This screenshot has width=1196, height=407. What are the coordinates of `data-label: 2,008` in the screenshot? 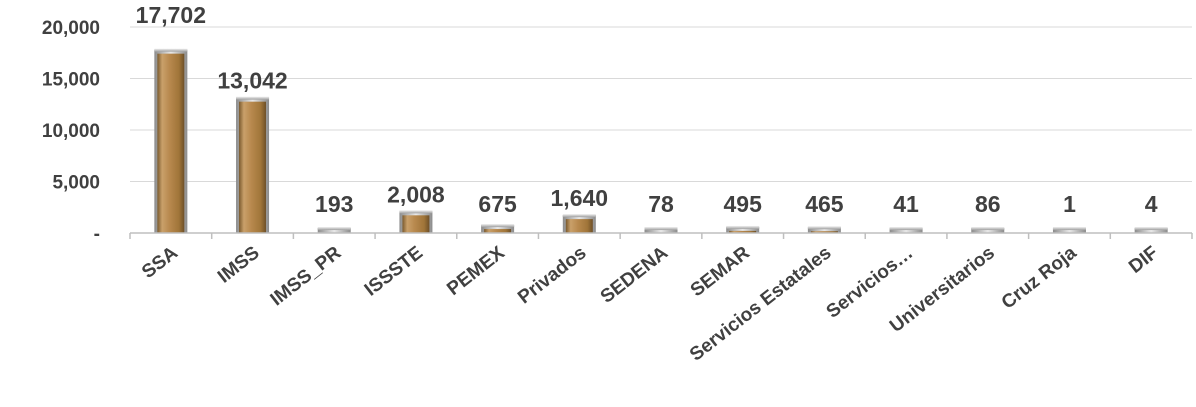 It's located at (416, 194).